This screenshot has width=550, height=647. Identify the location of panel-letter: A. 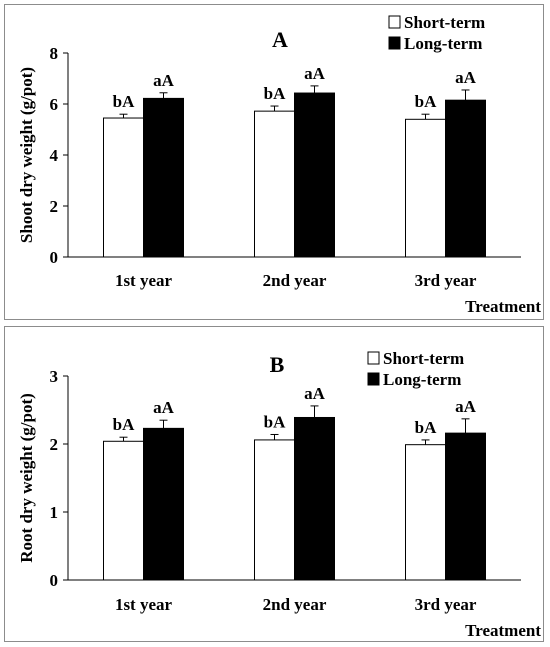
(280, 39).